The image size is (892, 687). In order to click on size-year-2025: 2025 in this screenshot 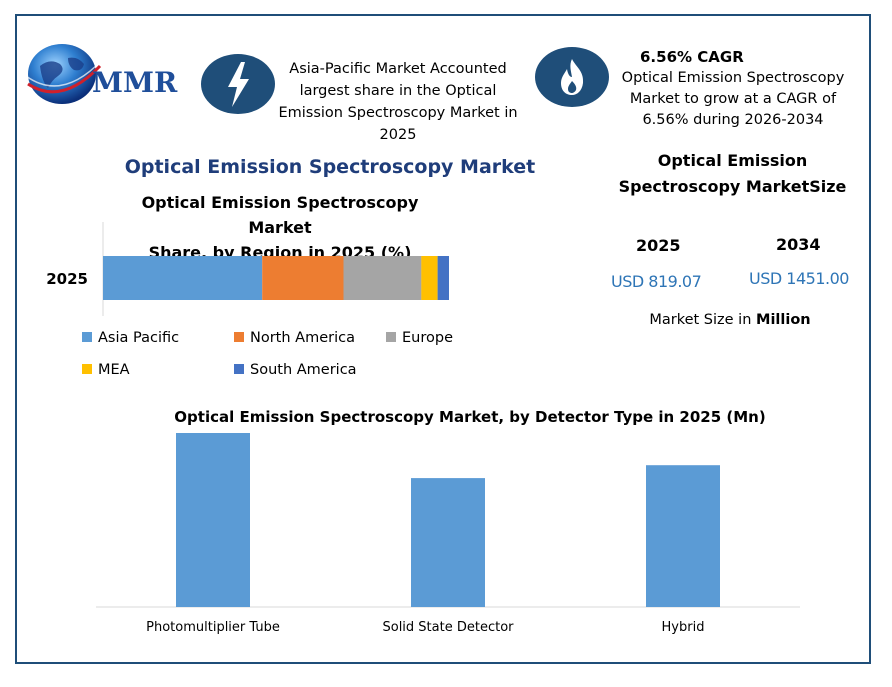, I will do `click(658, 245)`.